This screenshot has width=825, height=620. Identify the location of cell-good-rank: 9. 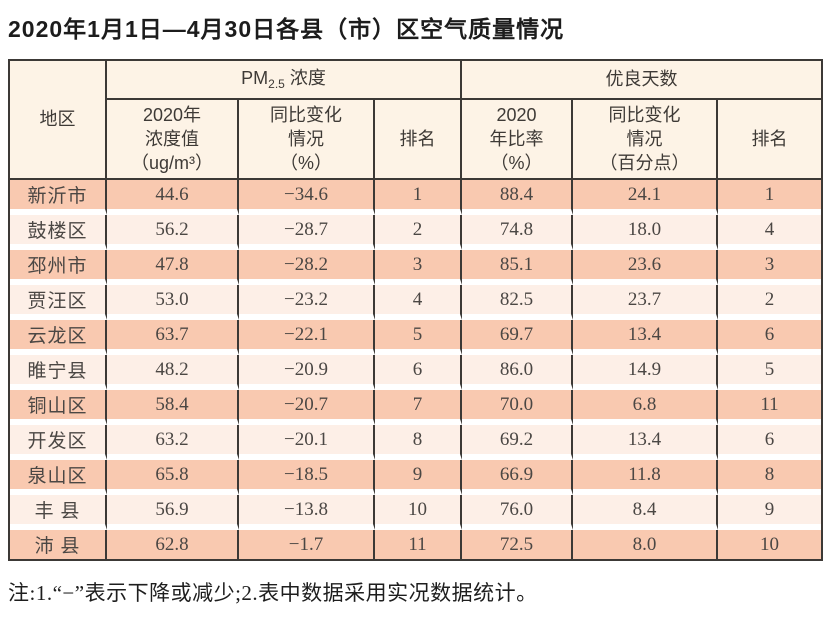
(770, 512).